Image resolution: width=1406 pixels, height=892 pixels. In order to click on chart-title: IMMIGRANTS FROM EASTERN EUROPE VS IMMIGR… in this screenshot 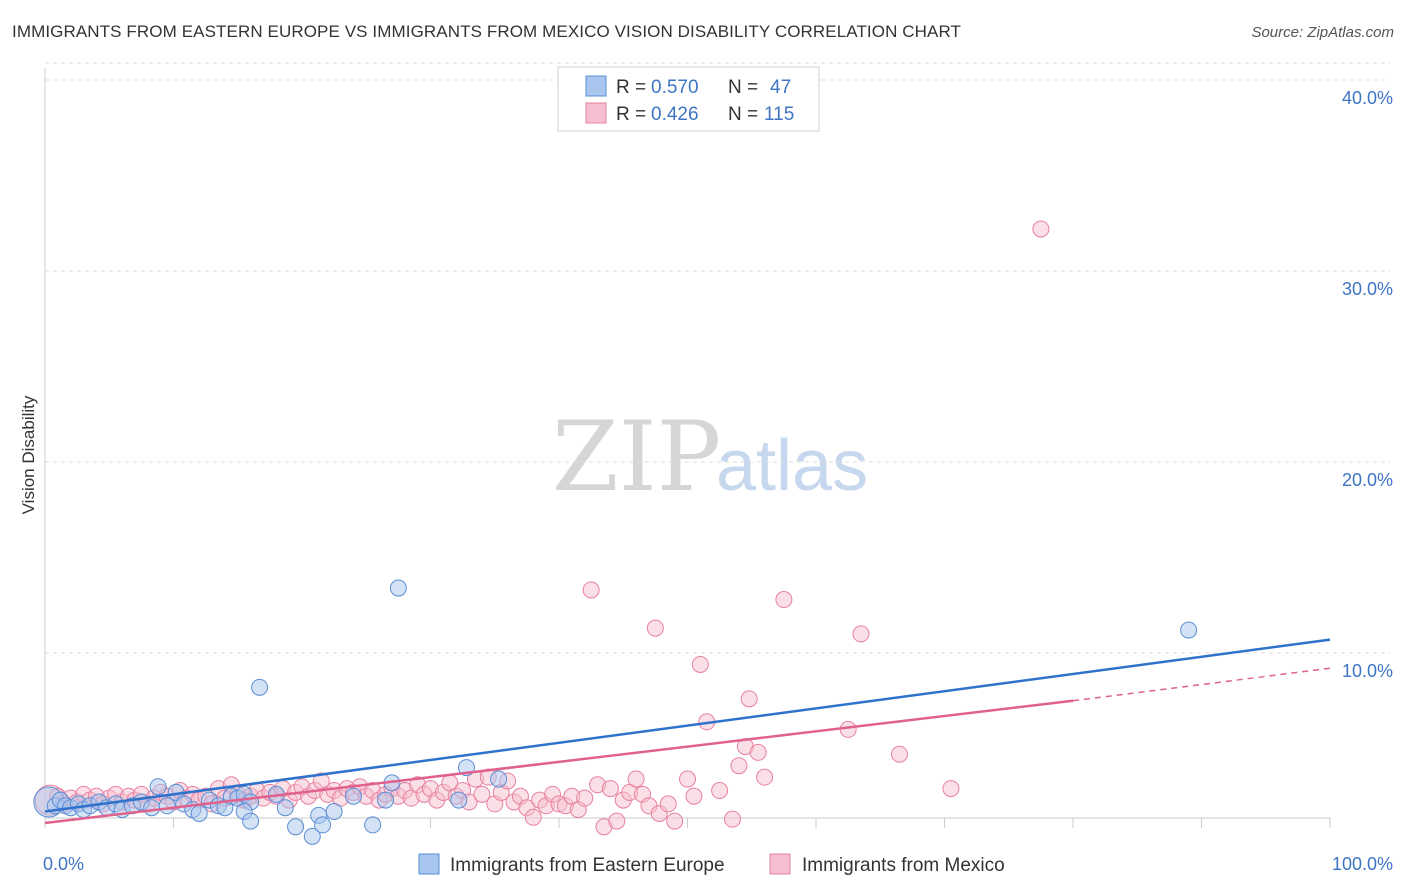, I will do `click(487, 31)`.